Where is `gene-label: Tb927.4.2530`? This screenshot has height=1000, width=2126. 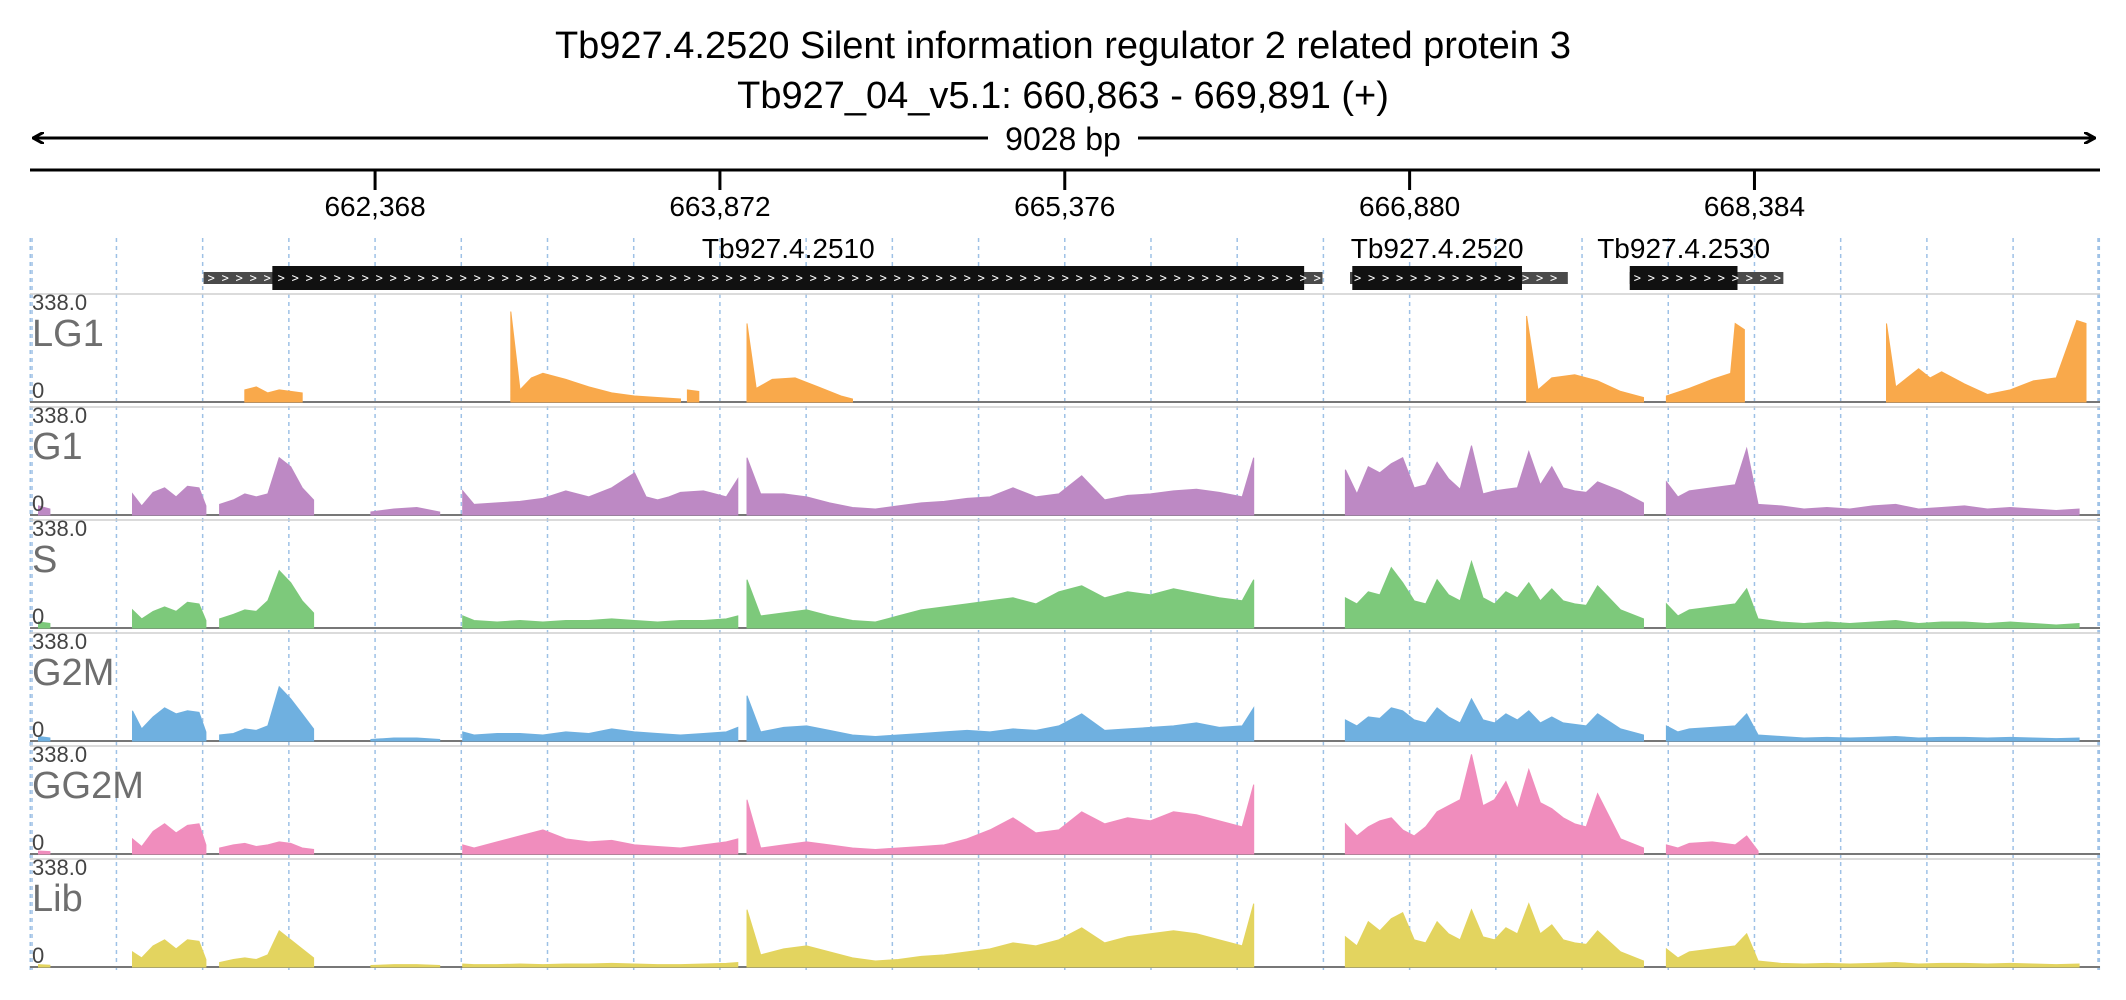
gene-label: Tb927.4.2530 is located at coordinates (1683, 248).